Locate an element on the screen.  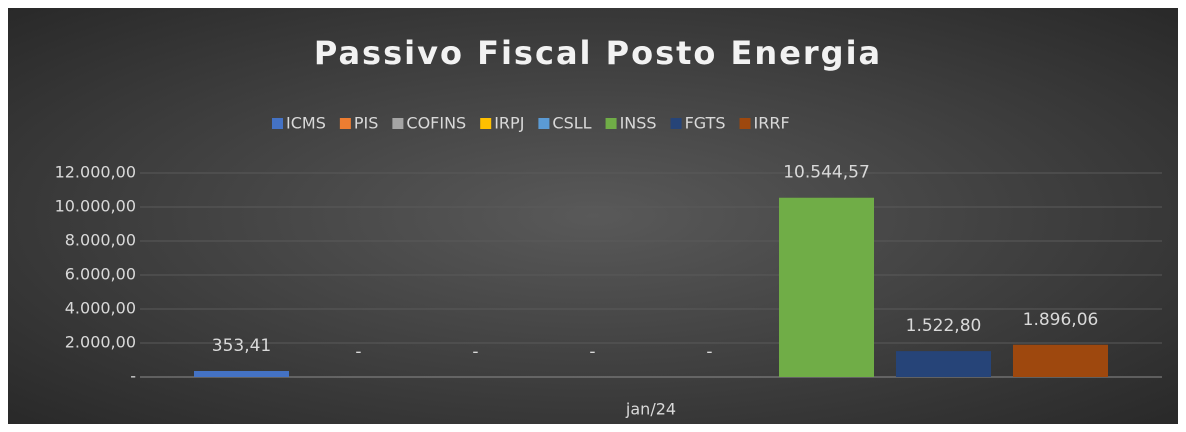
y-tick-label: 6.000,00 is located at coordinates (100, 274).